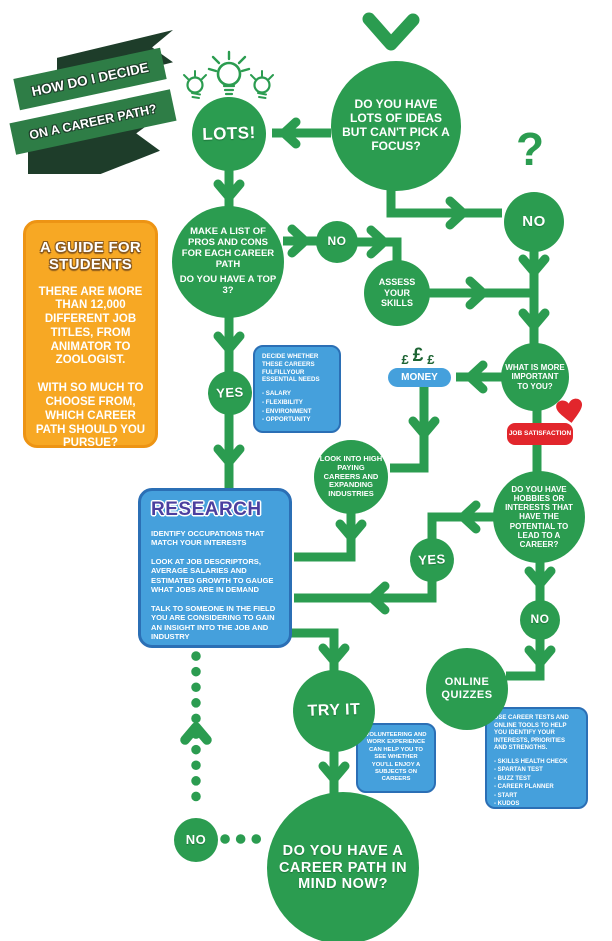 Image resolution: width=612 pixels, height=941 pixels. I want to click on try-it-label: TRY IT, so click(334, 710).